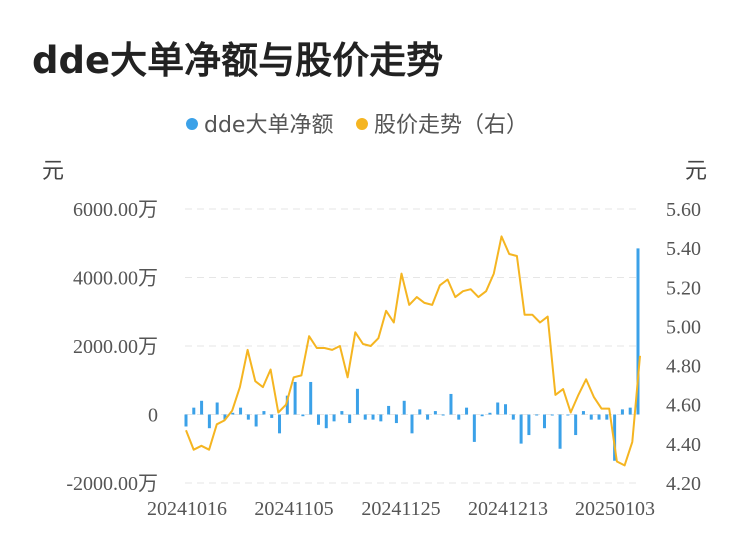 The image size is (750, 558). I want to click on right-axis-unit: 元, so click(696, 171).